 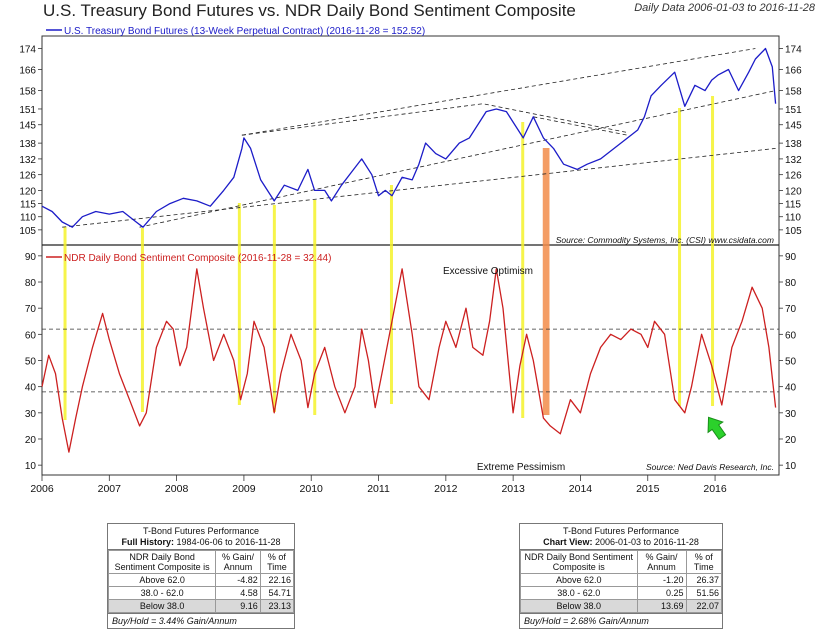 What do you see at coordinates (791, 283) in the screenshot?
I see `y-tick-label-right: 80` at bounding box center [791, 283].